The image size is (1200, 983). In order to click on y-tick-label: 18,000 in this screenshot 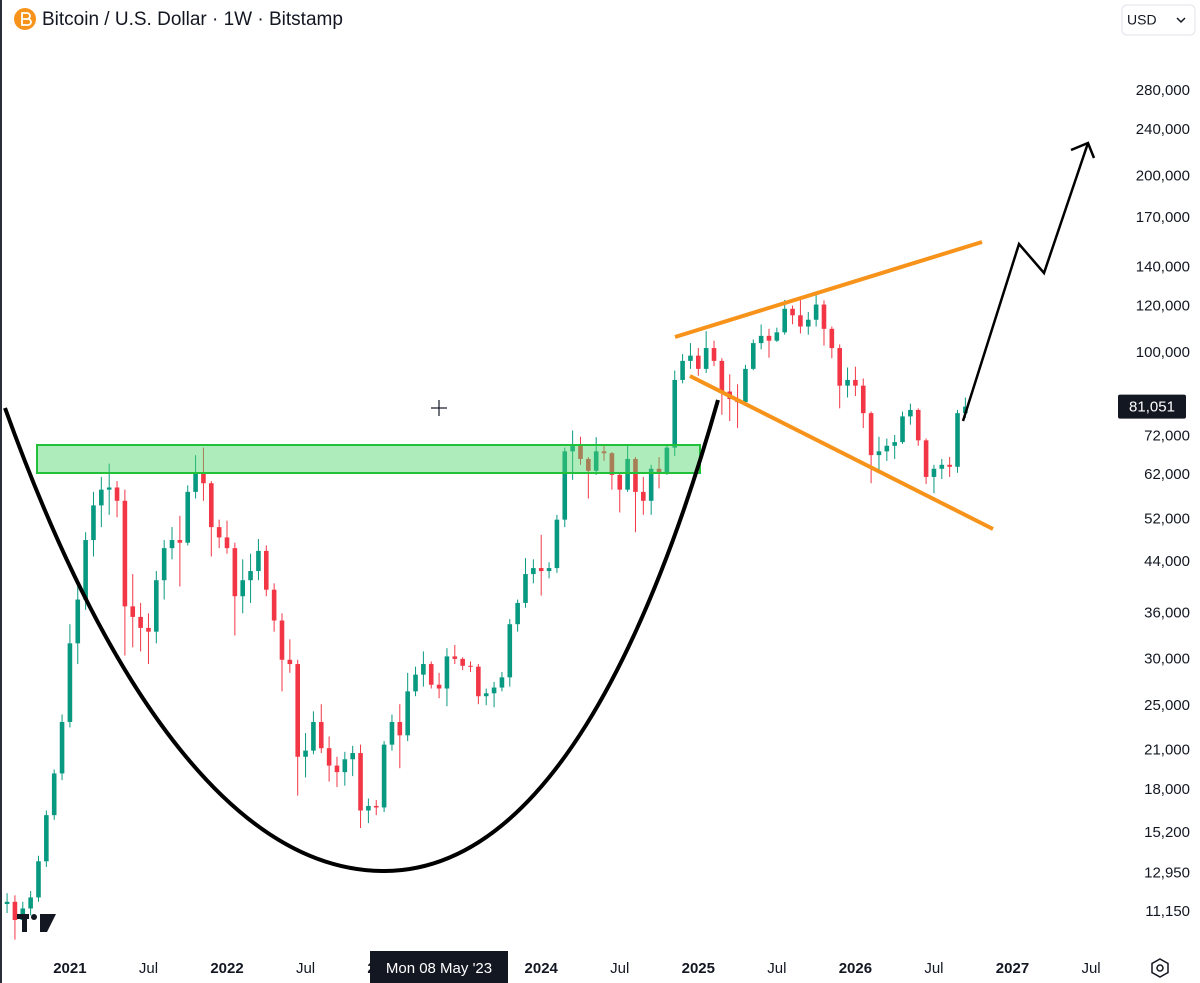, I will do `click(1167, 789)`.